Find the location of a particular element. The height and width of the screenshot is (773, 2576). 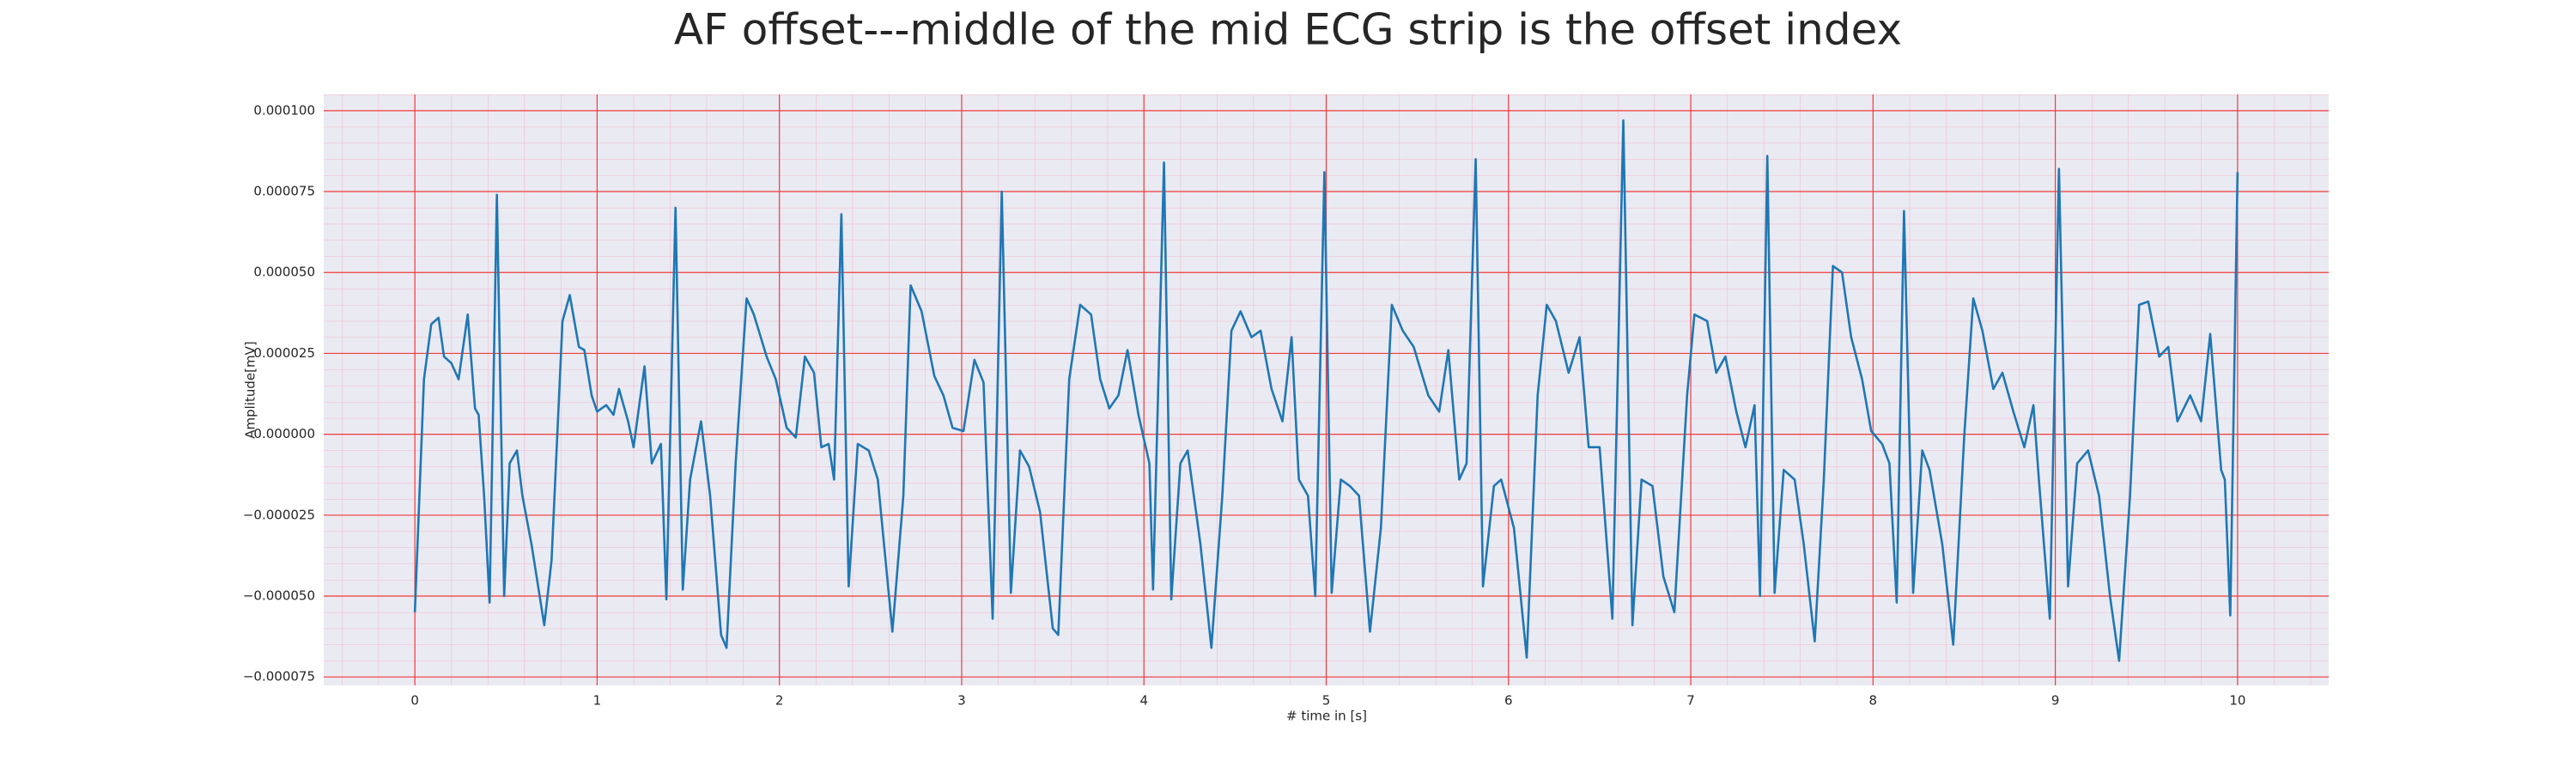

x-tick-label: 9 is located at coordinates (2055, 701).